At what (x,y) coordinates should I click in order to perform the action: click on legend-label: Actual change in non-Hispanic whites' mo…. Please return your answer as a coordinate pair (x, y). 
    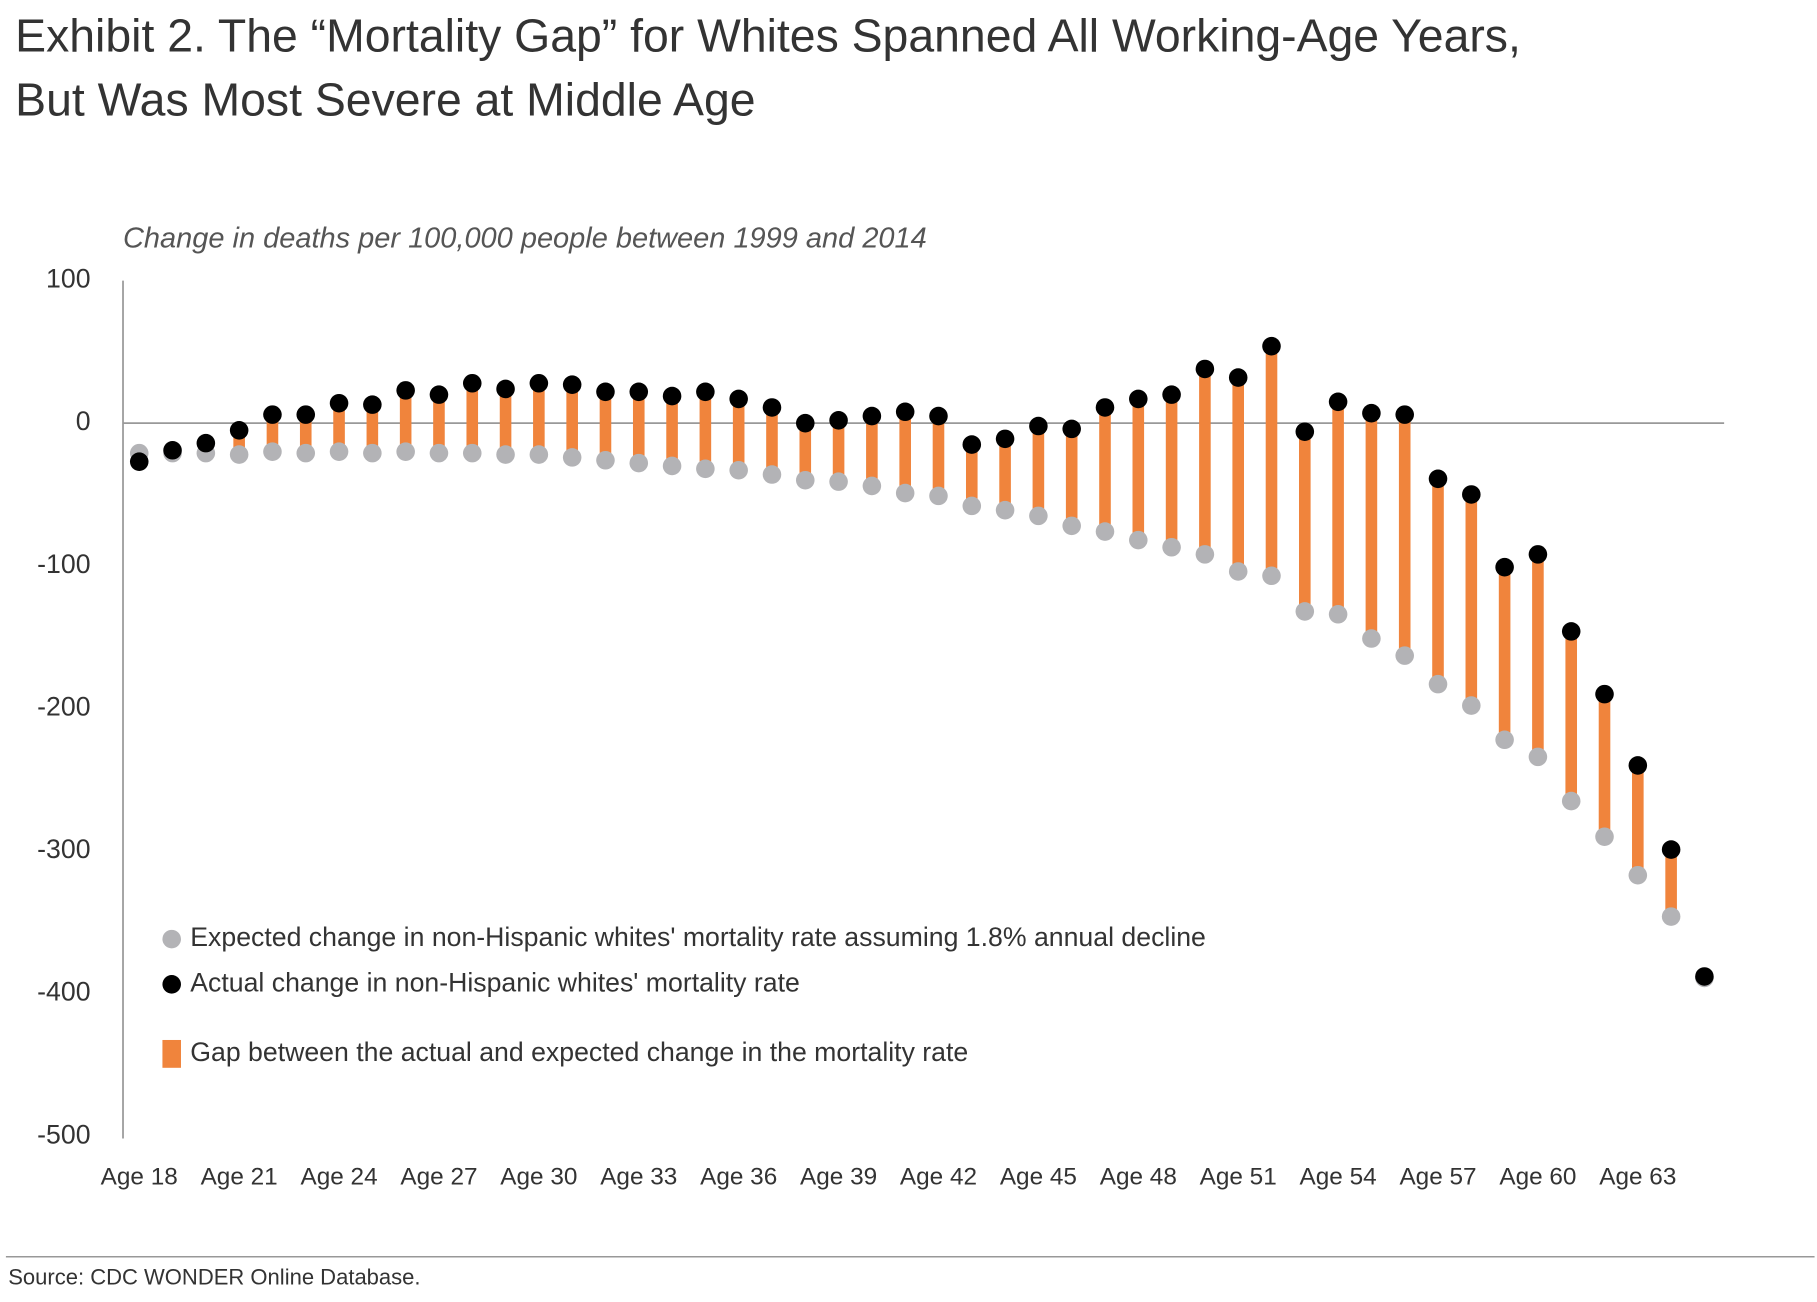
    Looking at the image, I should click on (495, 982).